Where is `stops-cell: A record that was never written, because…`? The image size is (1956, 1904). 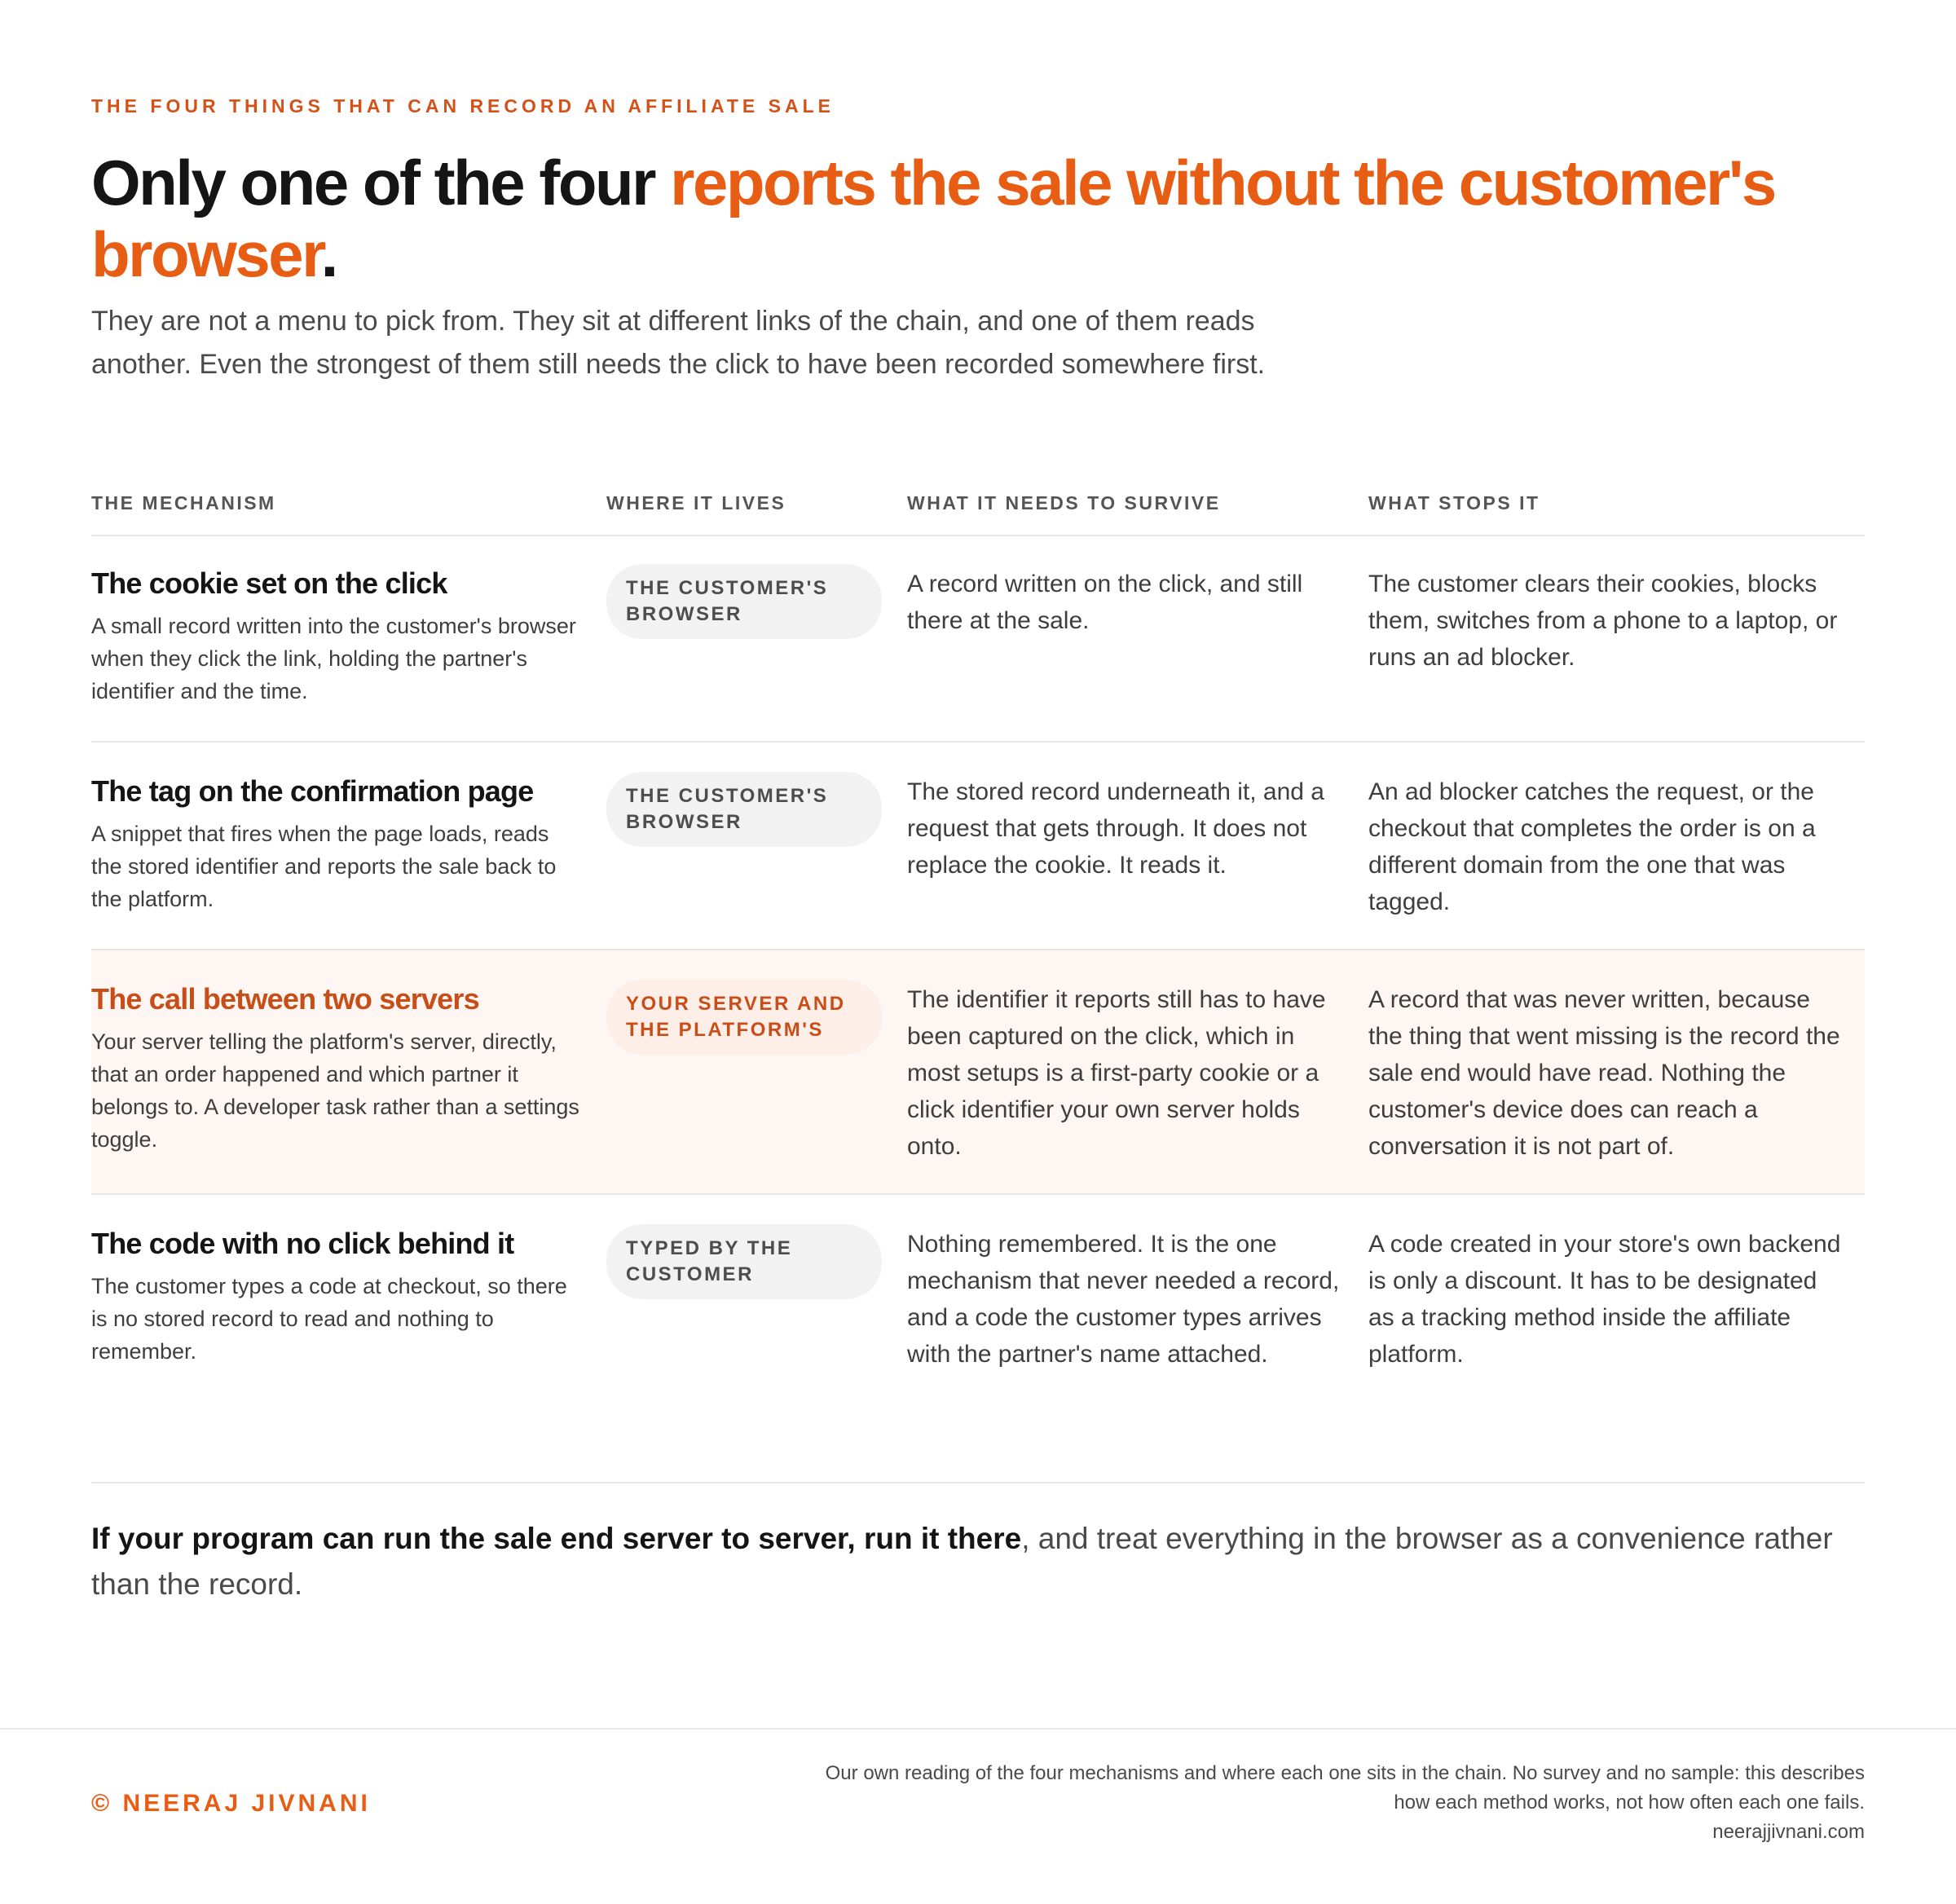 stops-cell: A record that was never written, because… is located at coordinates (1604, 1073).